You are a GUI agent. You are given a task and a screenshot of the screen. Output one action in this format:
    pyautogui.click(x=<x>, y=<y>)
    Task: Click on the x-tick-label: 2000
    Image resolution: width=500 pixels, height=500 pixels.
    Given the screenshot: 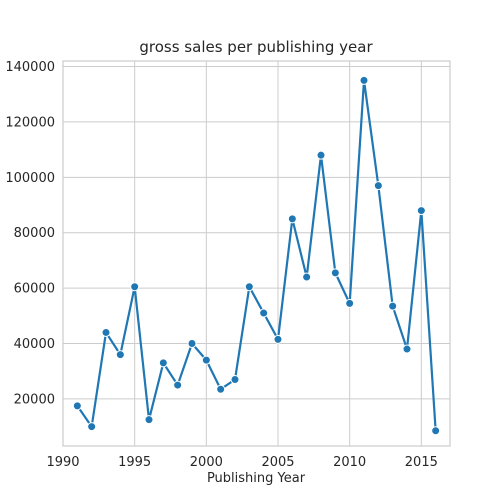 What is the action you would take?
    pyautogui.click(x=206, y=462)
    